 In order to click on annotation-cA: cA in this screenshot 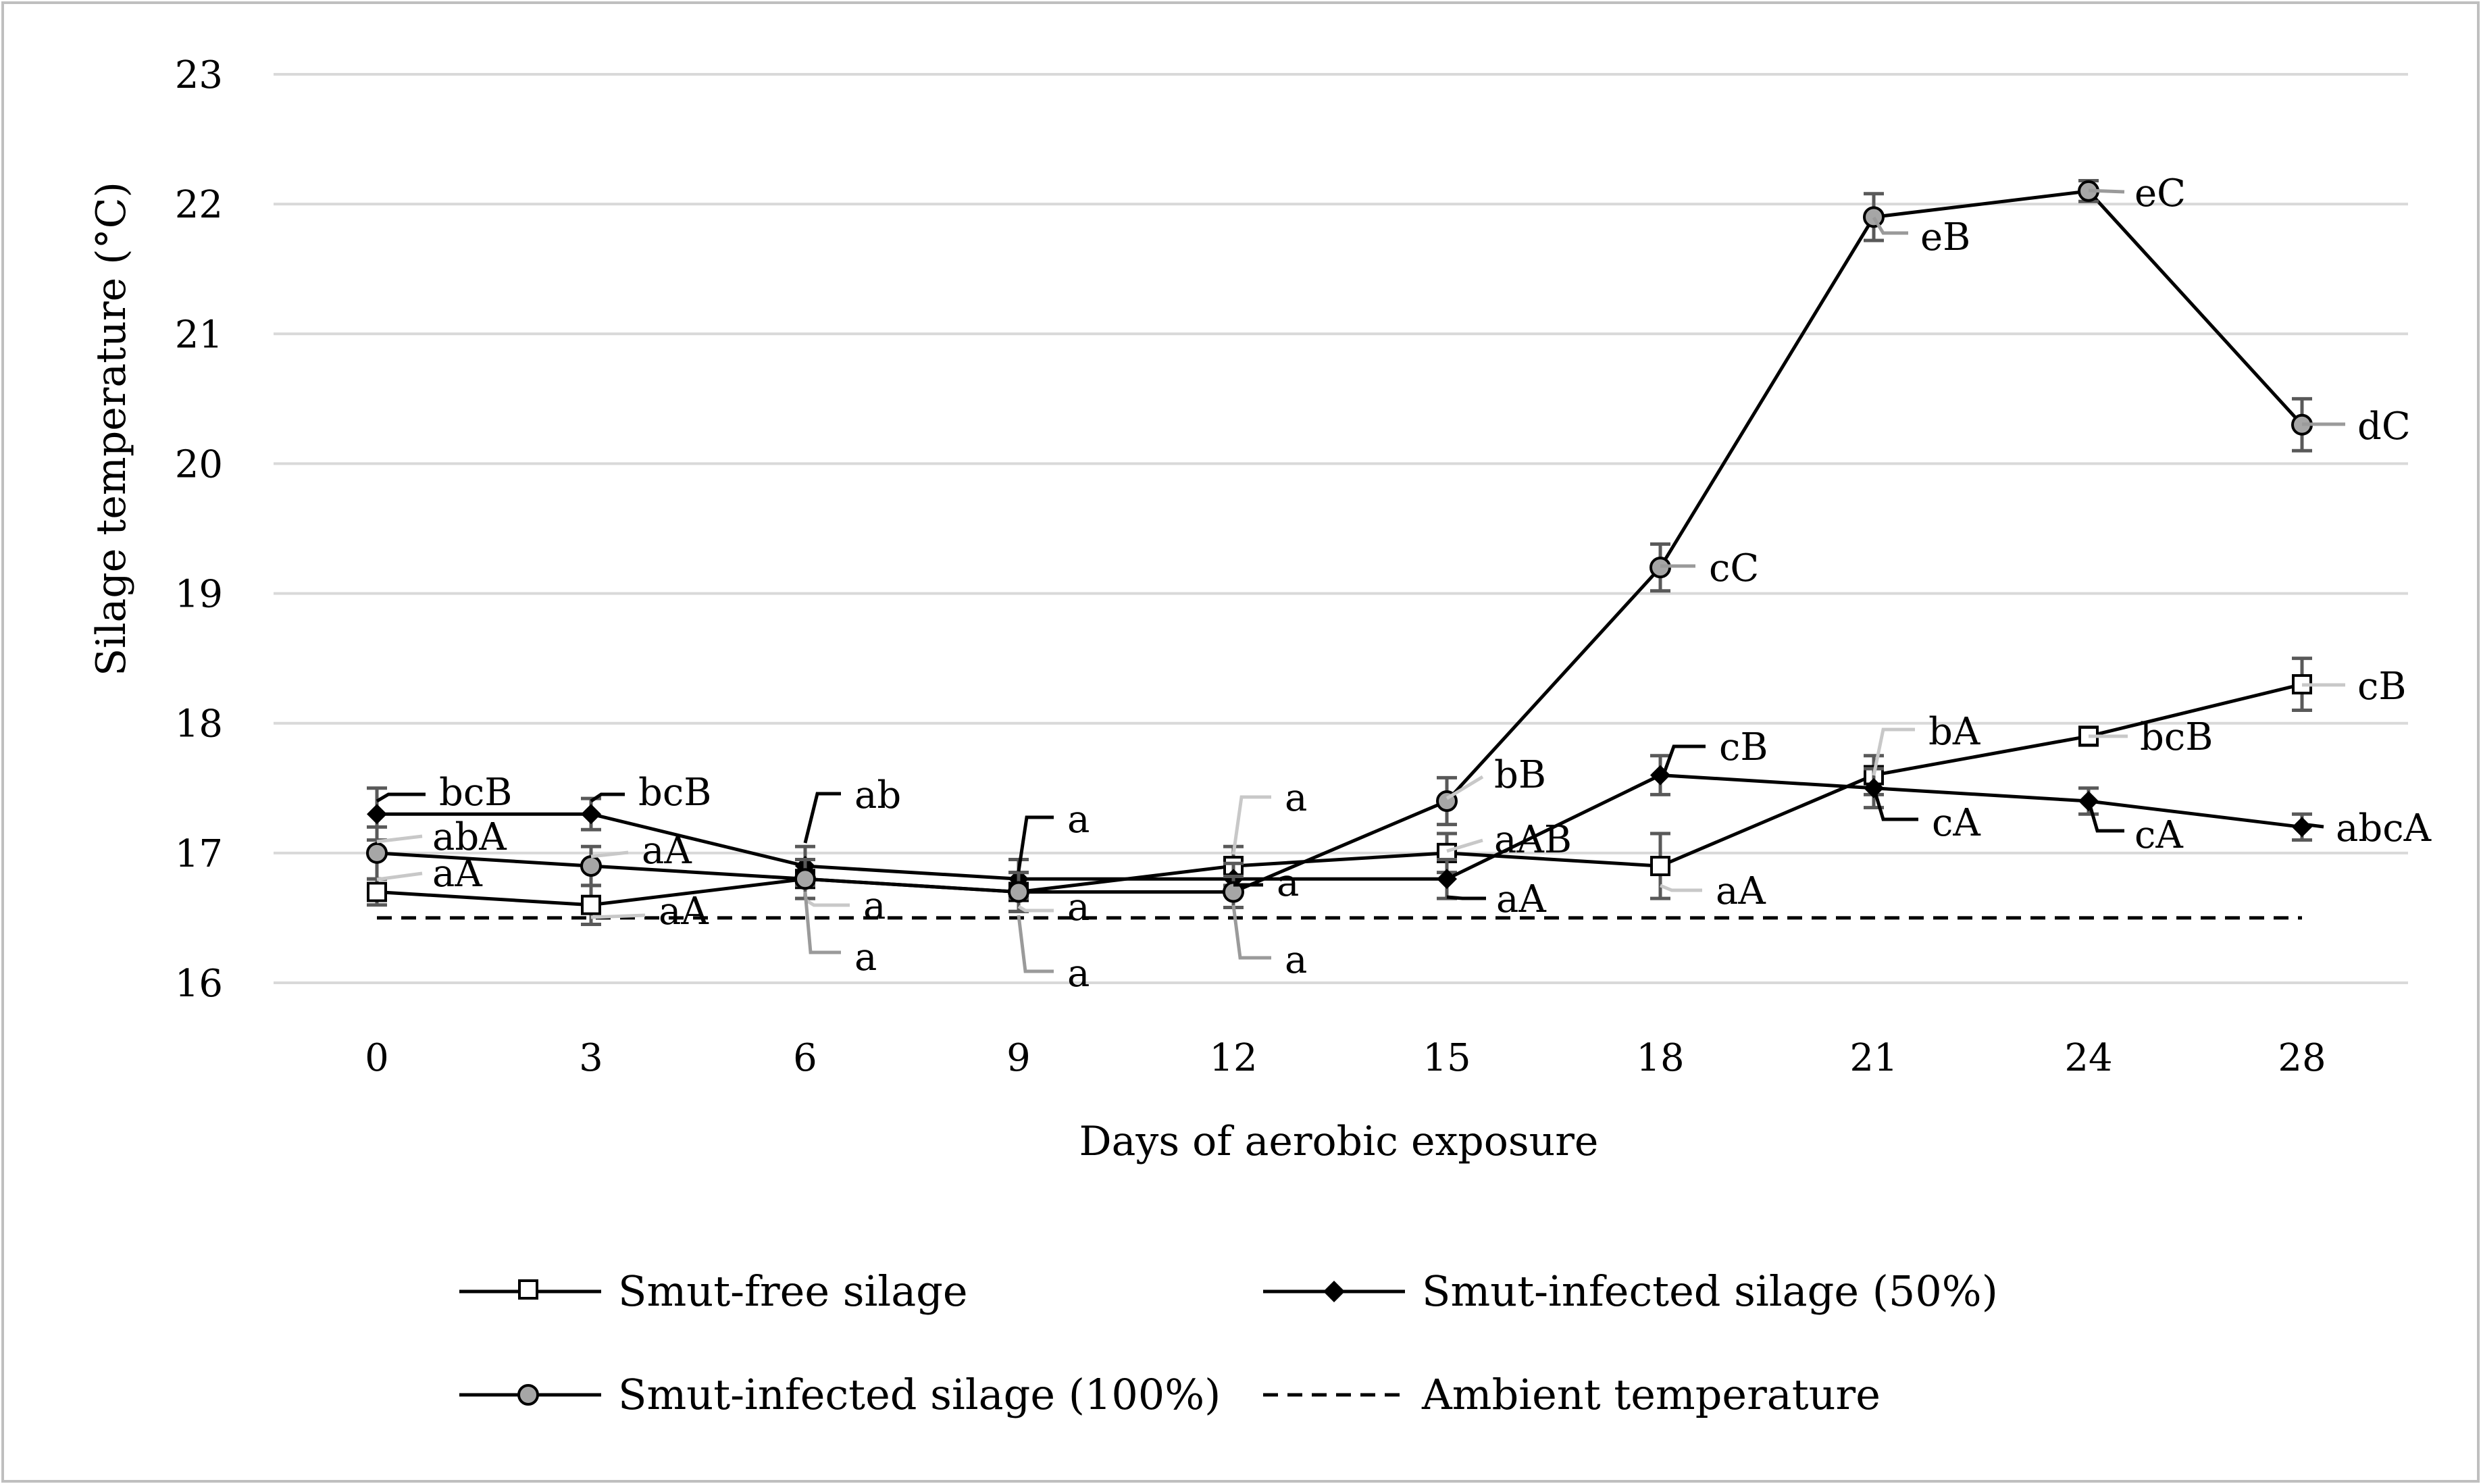, I will do `click(2135, 828)`.